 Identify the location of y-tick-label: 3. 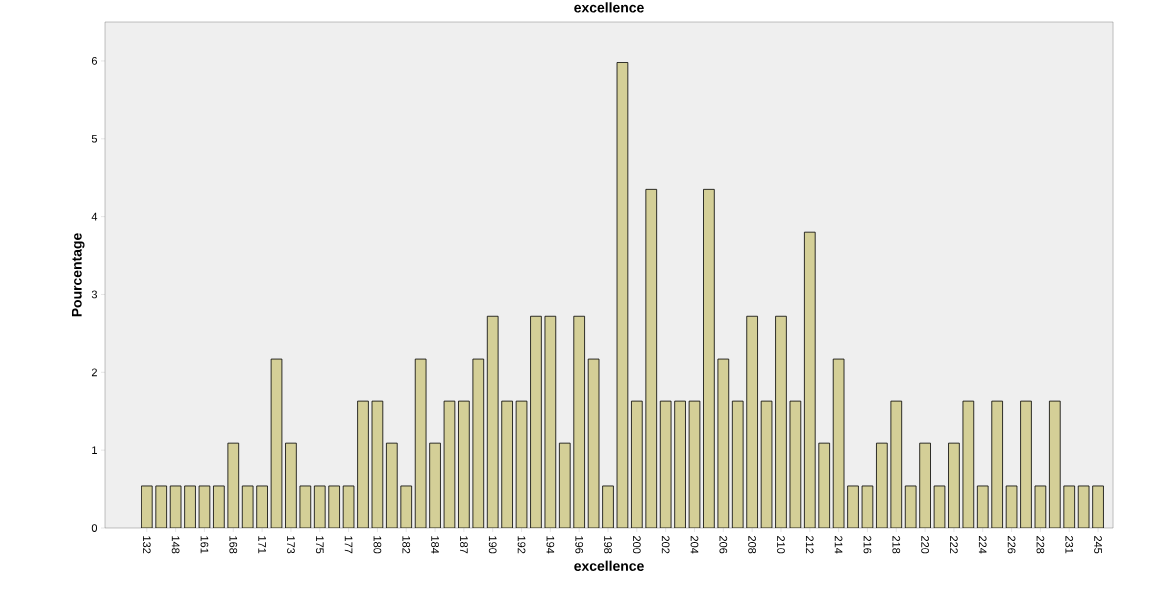
(94, 294).